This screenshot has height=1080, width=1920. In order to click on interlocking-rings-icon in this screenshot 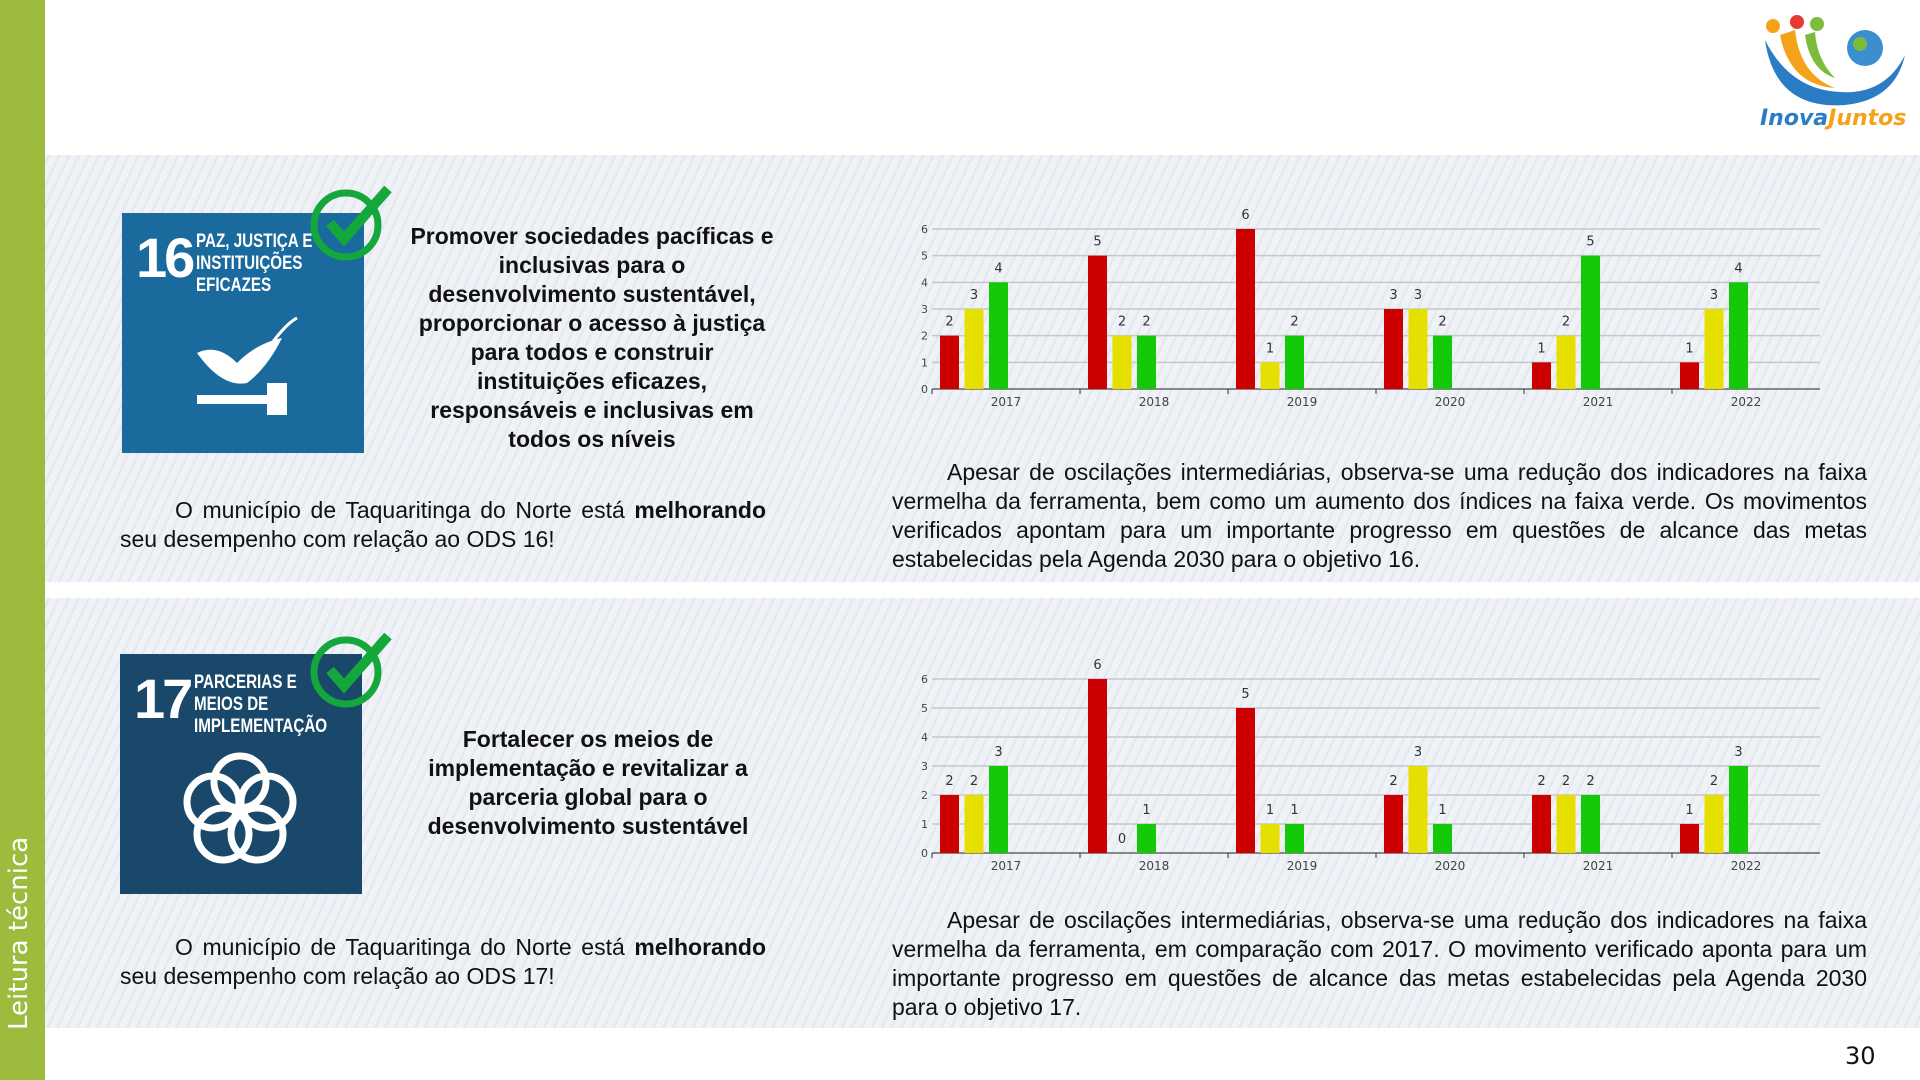, I will do `click(240, 808)`.